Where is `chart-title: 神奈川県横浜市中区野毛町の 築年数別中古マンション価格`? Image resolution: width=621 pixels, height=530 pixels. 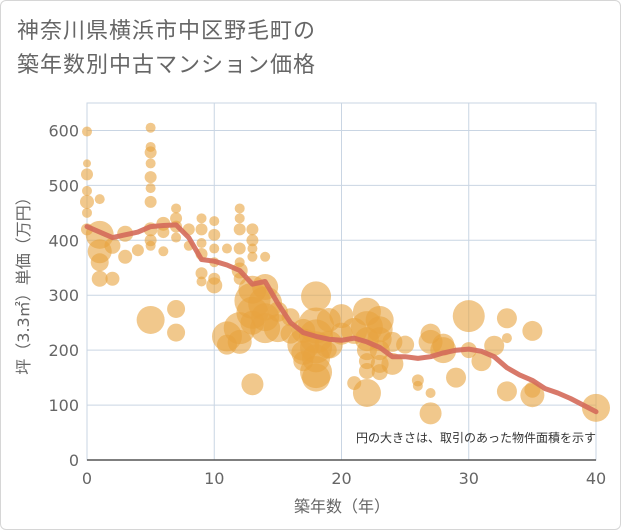
chart-title: 神奈川県横浜市中区野毛町の 築年数別中古マンション価格 is located at coordinates (166, 49).